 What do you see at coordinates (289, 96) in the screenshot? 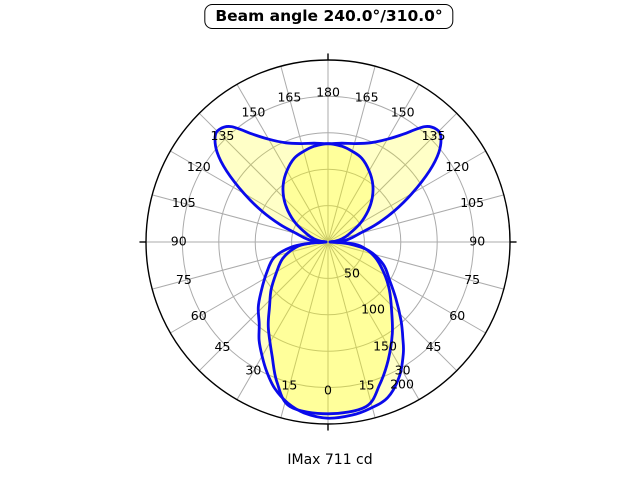
I see `angle-label-left-165: 165` at bounding box center [289, 96].